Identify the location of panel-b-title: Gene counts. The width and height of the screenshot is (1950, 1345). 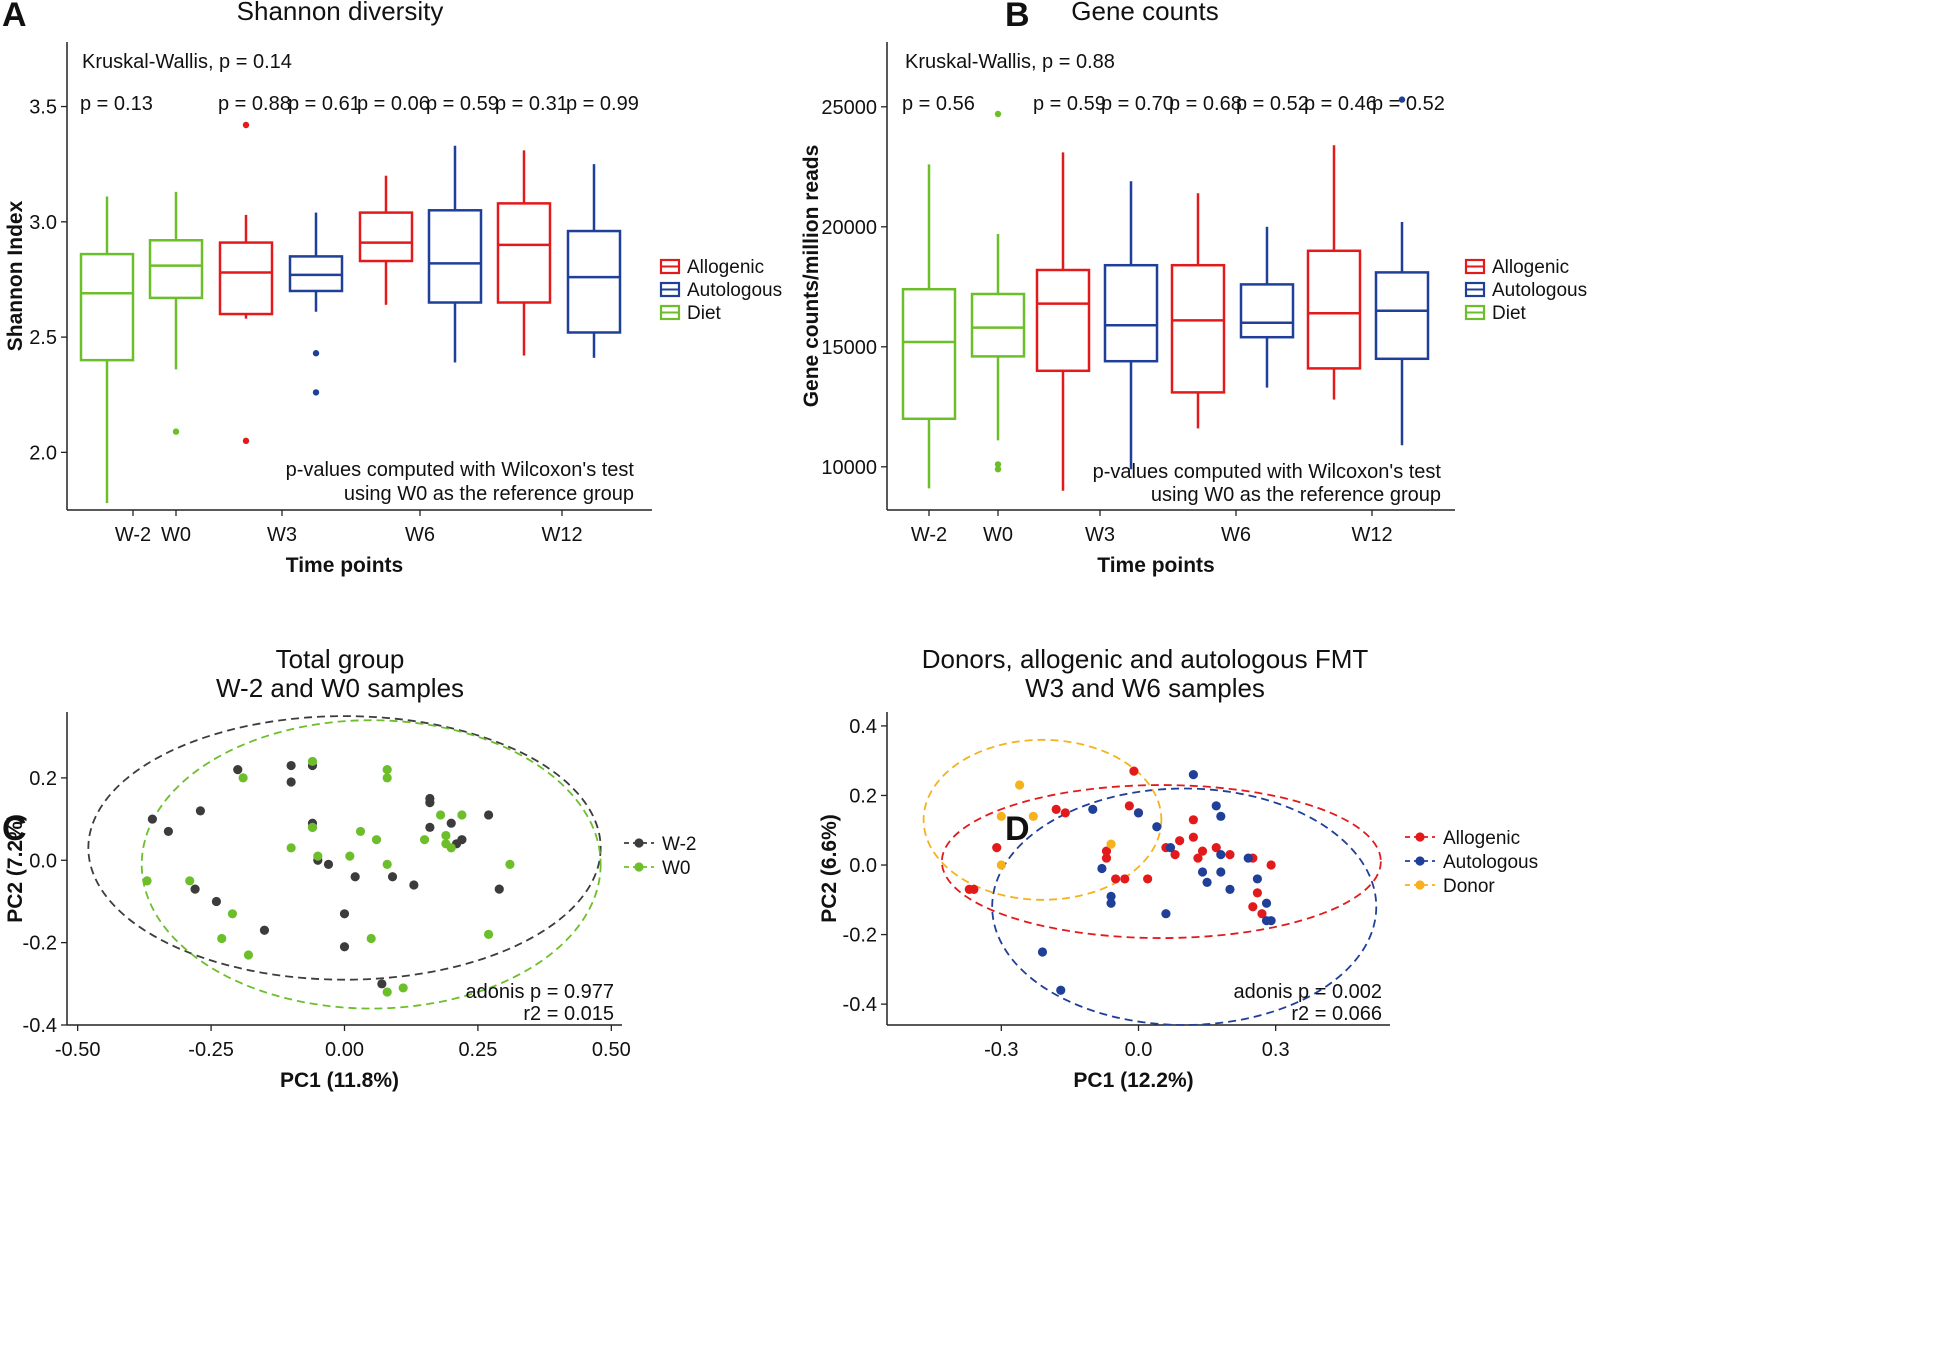
(1144, 13).